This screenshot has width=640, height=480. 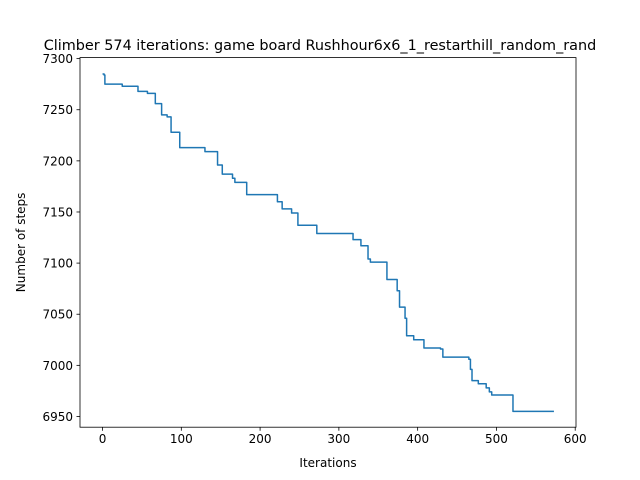 I want to click on x-tick-label: 600, so click(x=575, y=439).